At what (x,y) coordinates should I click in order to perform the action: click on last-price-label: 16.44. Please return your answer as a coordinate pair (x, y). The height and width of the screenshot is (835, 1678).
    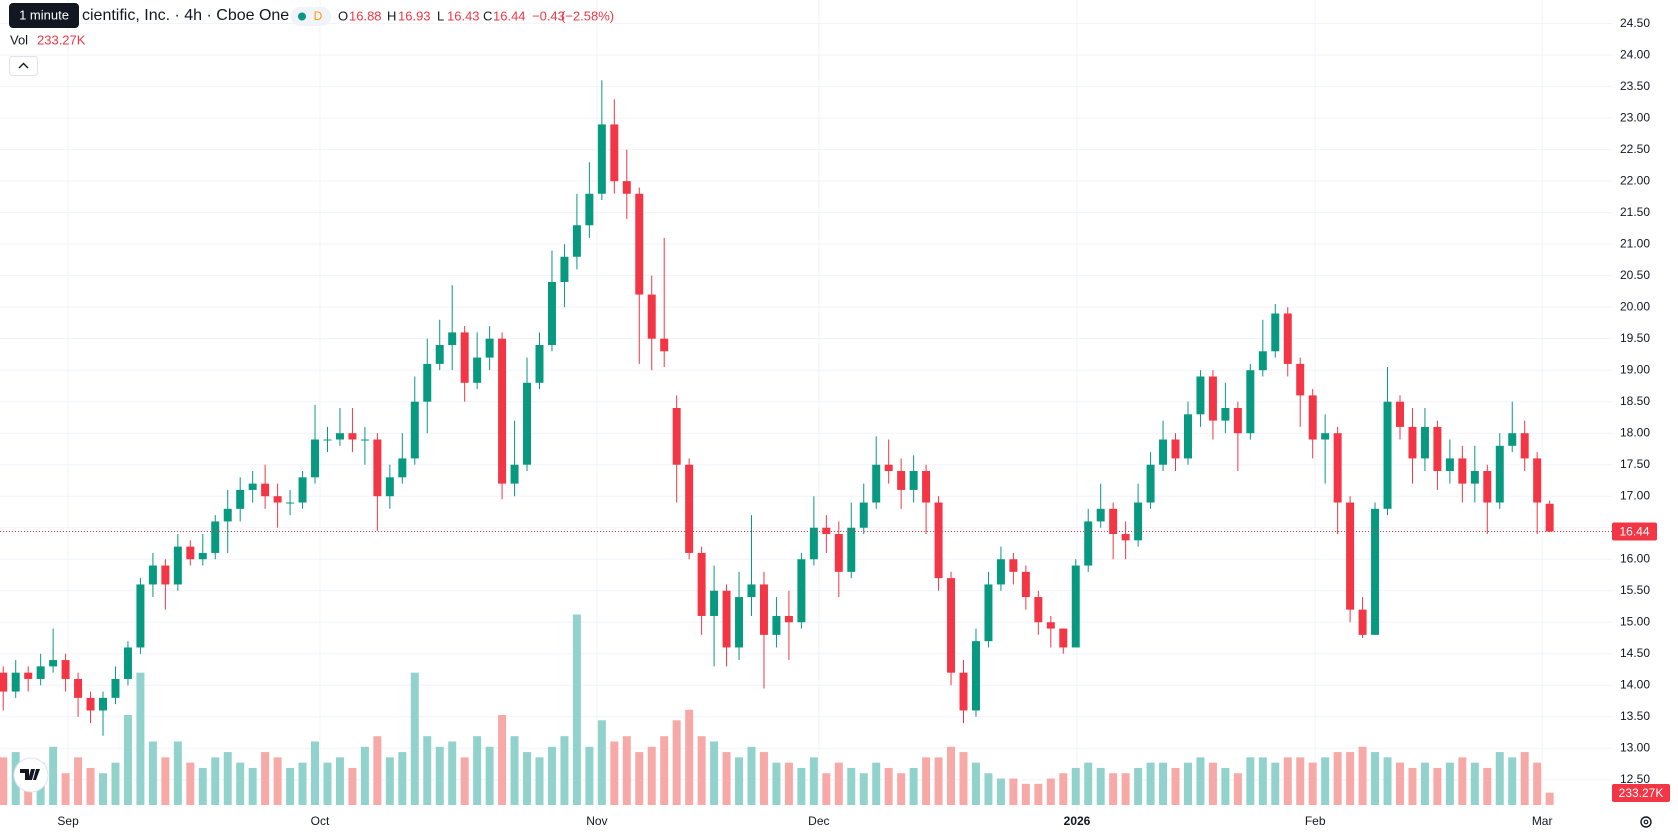
    Looking at the image, I should click on (1634, 532).